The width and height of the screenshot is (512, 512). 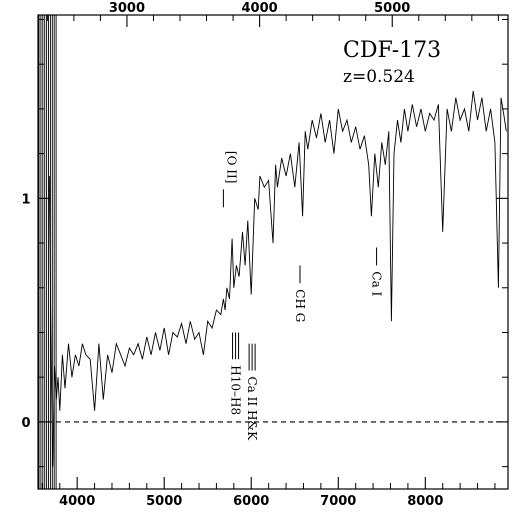 What do you see at coordinates (236, 390) in the screenshot?
I see `line-label: H10–H8` at bounding box center [236, 390].